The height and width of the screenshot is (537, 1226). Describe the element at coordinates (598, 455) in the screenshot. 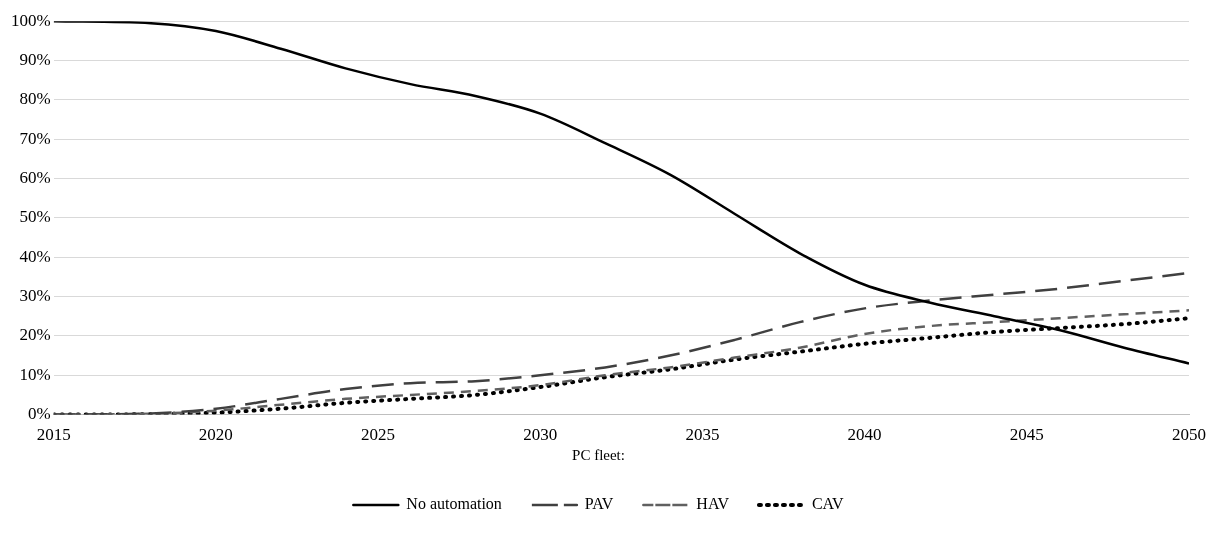

I see `legend-title: PC fleet:` at that location.